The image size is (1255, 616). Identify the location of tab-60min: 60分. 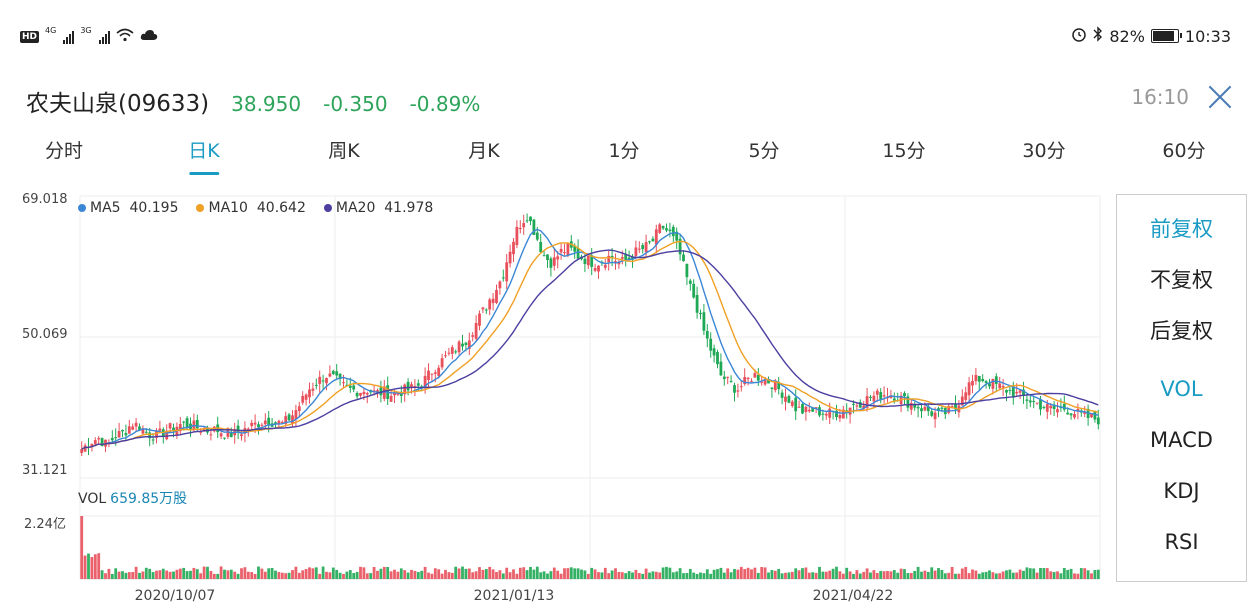
(1184, 151).